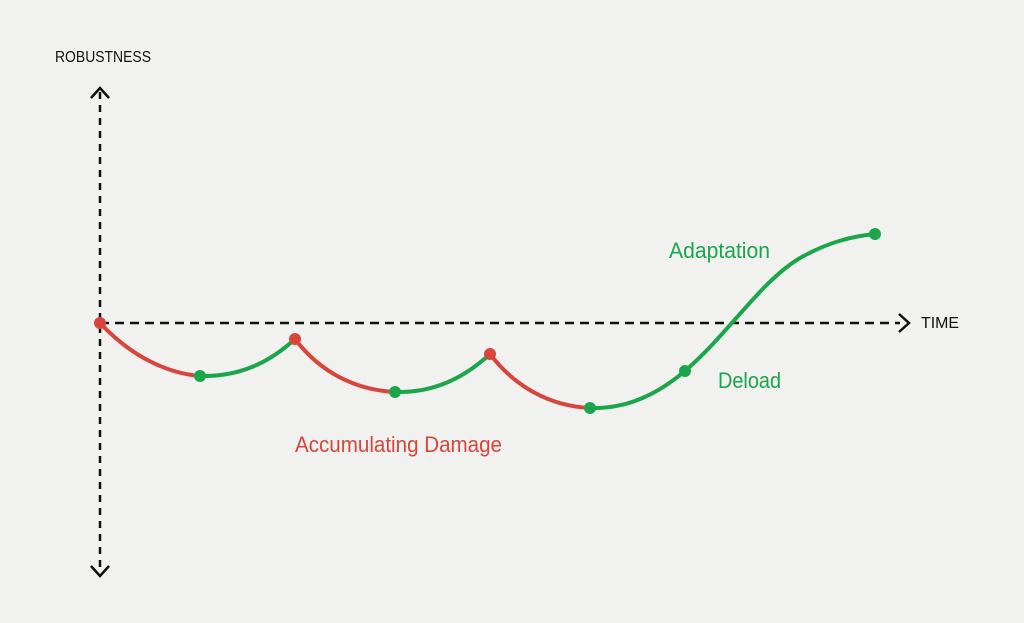 The height and width of the screenshot is (623, 1024). I want to click on y-axis-arrow-top, so click(100, 92).